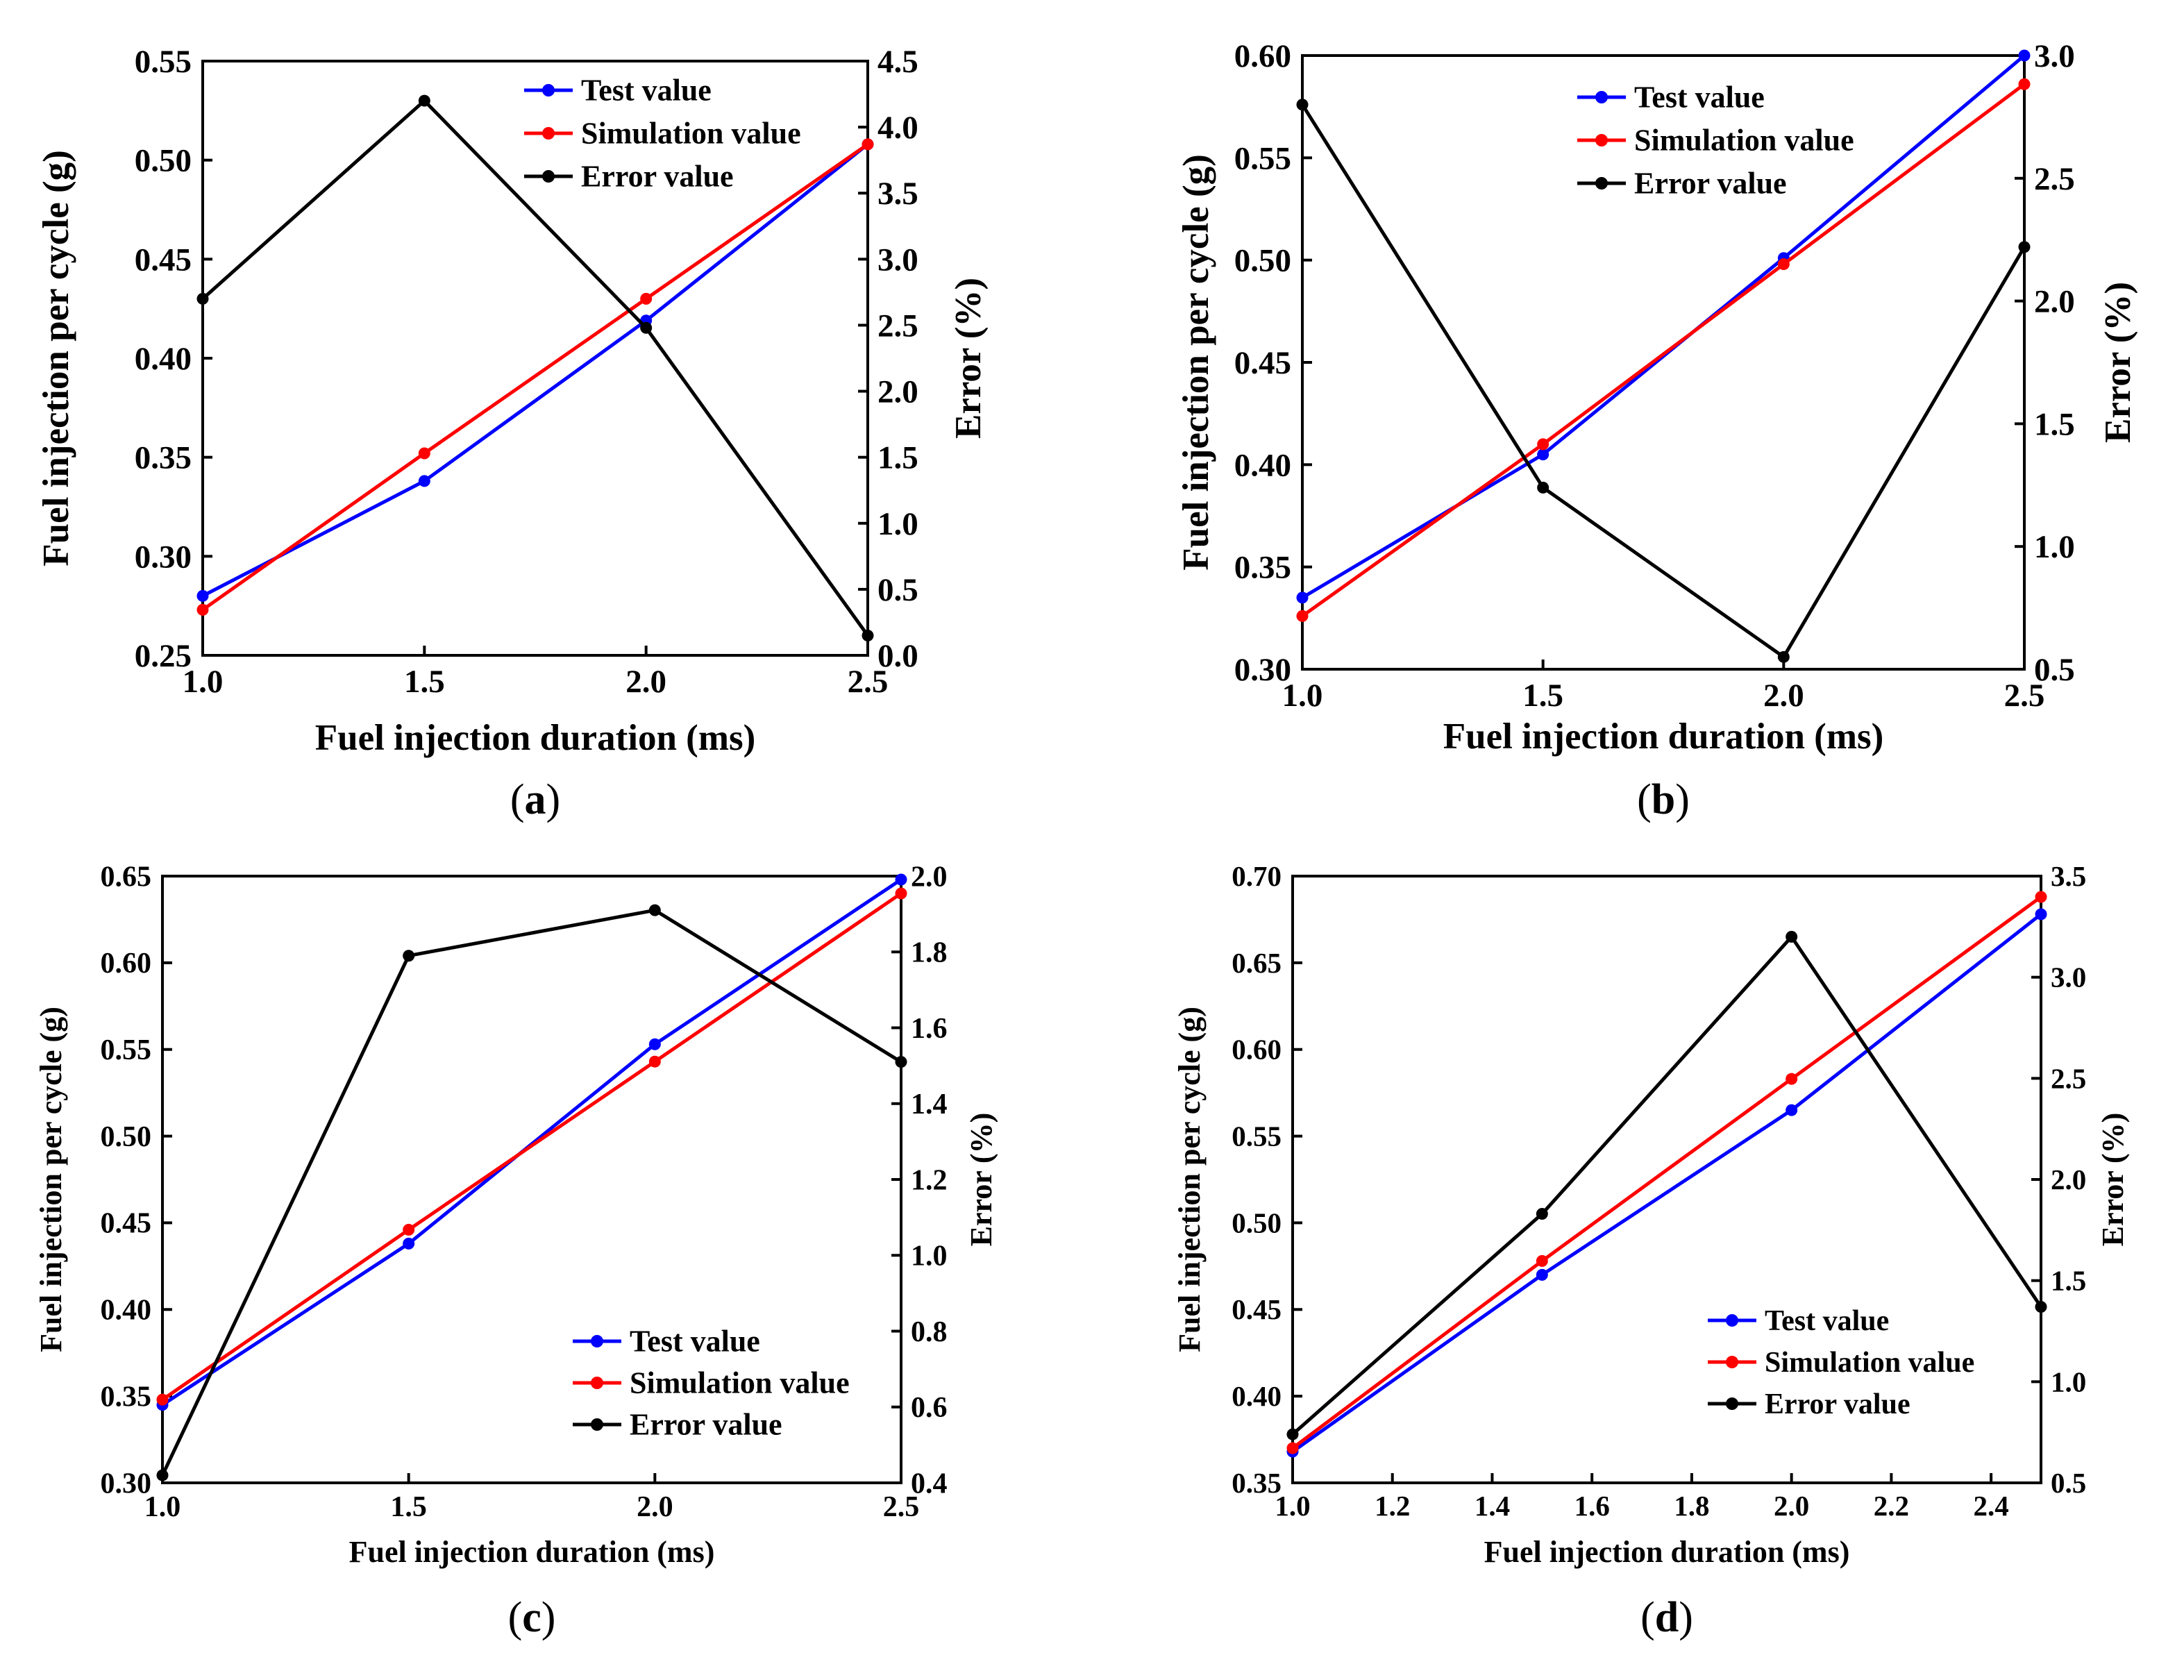 This screenshot has height=1680, width=2184. I want to click on x-tick-label: 2.2, so click(1891, 1506).